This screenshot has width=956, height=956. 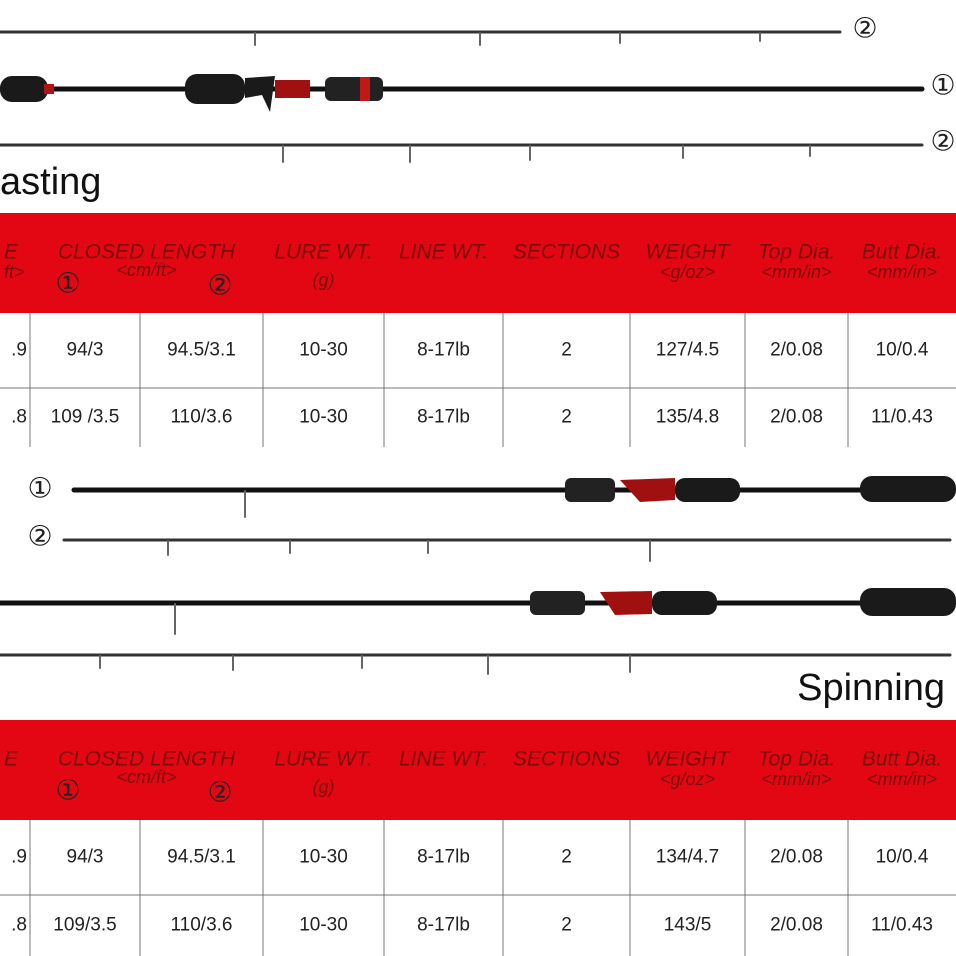 What do you see at coordinates (84, 925) in the screenshot?
I see `cell: 109/3.5` at bounding box center [84, 925].